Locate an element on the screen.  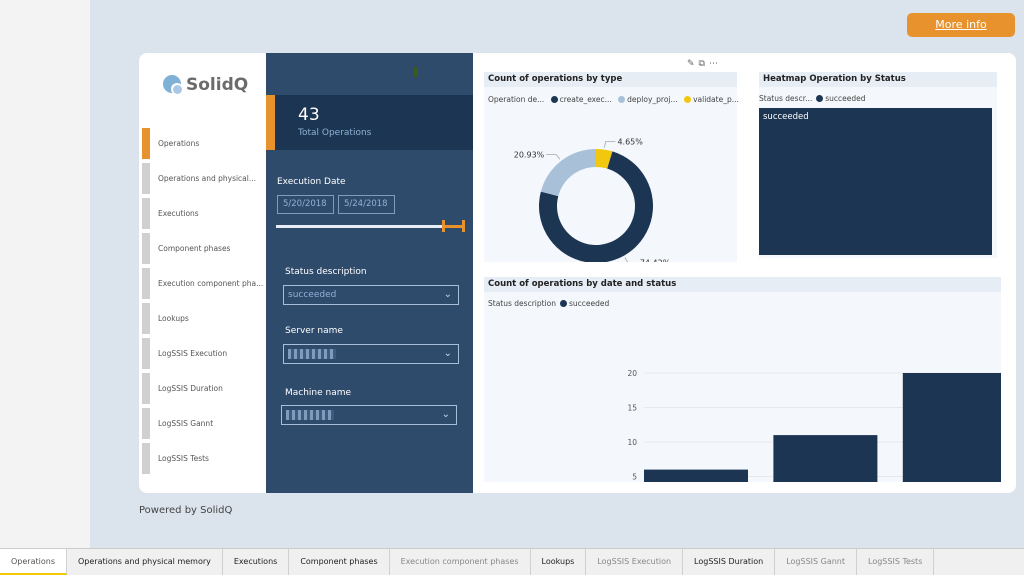
donut-title: Count of operations by type is located at coordinates (610, 79).